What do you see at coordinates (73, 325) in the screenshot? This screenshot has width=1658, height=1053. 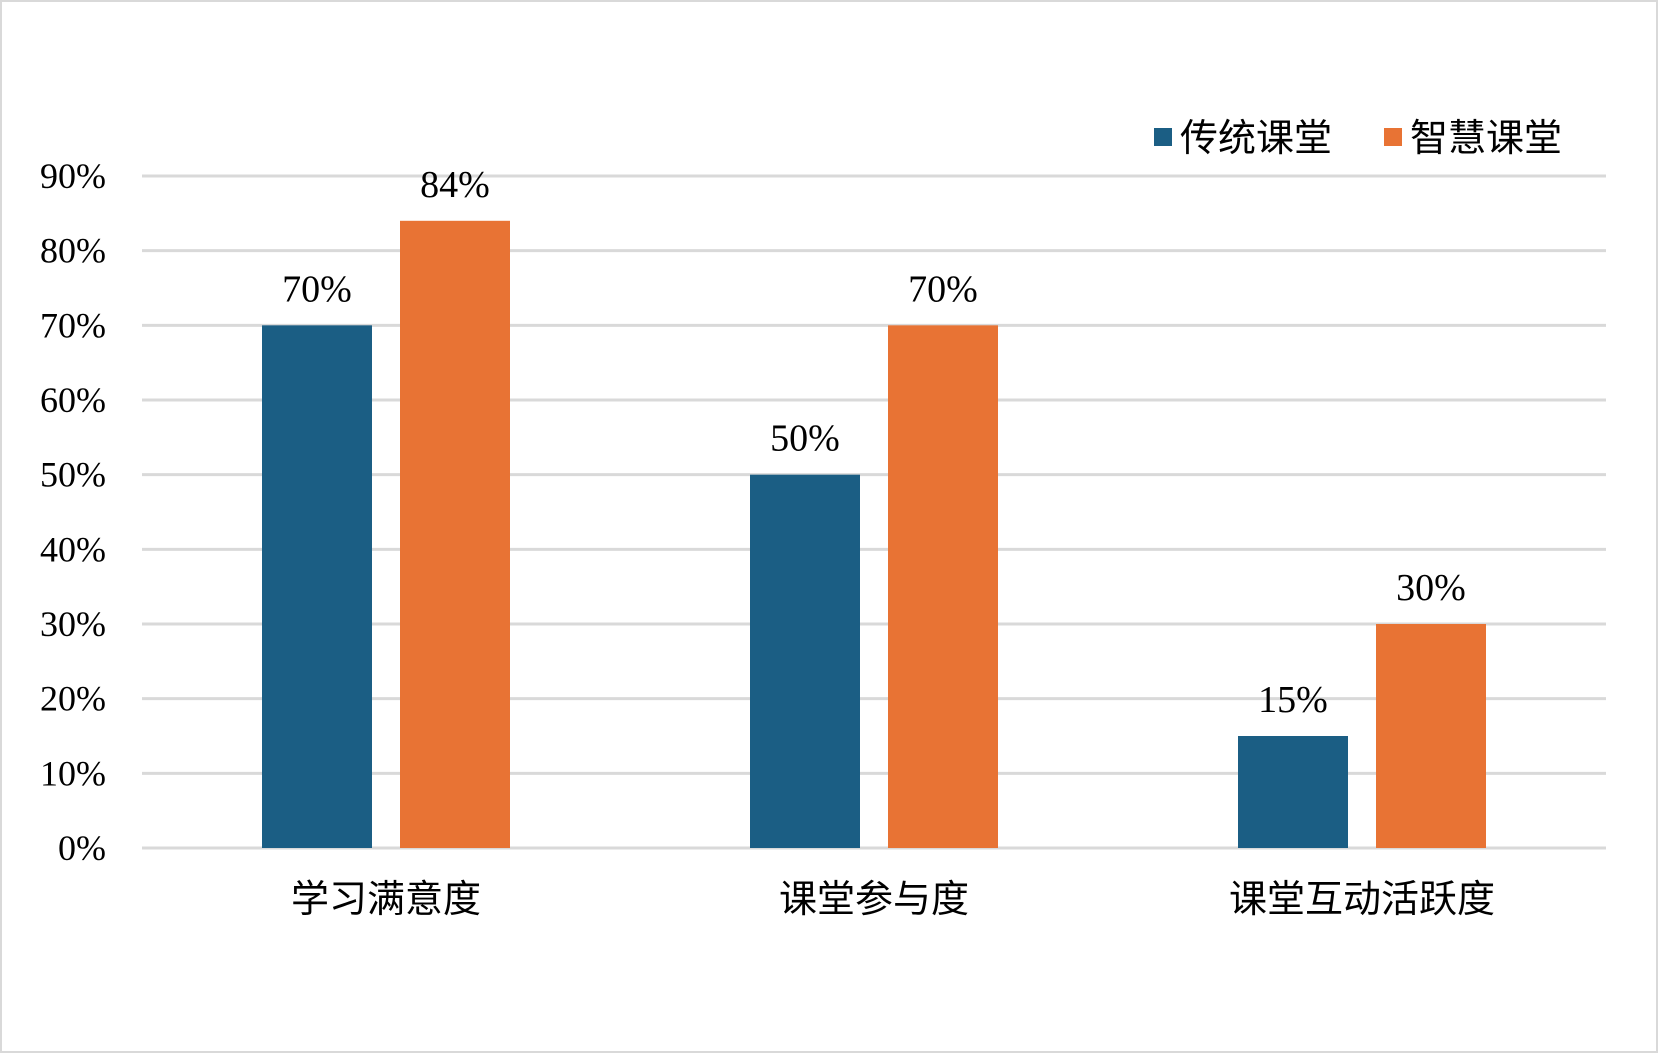 I see `y-tick-label: 70%` at bounding box center [73, 325].